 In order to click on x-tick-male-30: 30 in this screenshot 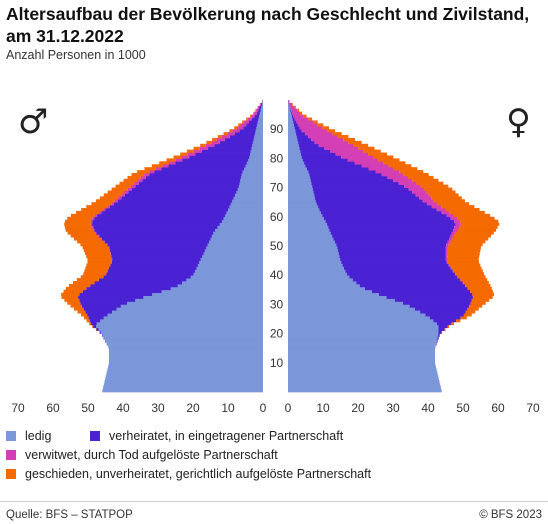, I will do `click(158, 408)`.